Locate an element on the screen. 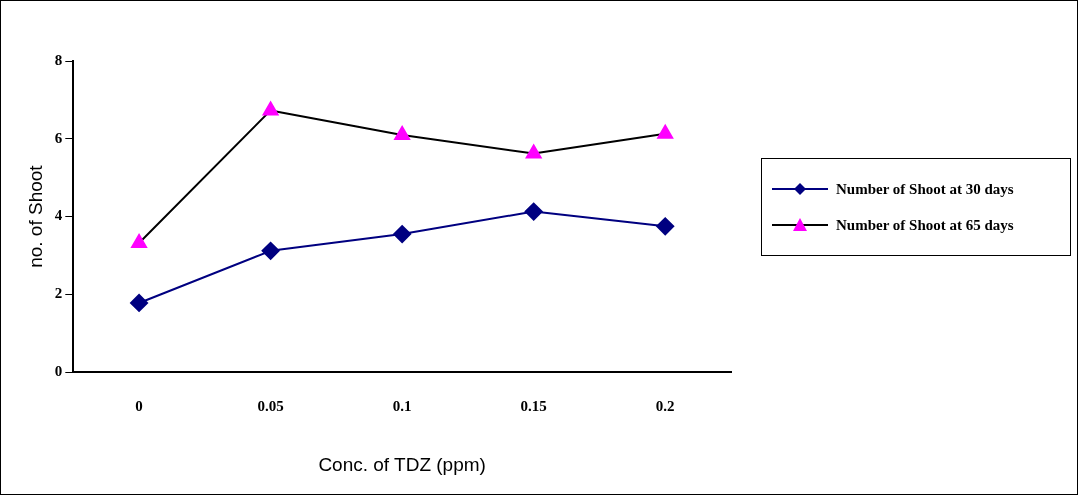 The image size is (1078, 495). y-tick-label: 6 is located at coordinates (58, 137).